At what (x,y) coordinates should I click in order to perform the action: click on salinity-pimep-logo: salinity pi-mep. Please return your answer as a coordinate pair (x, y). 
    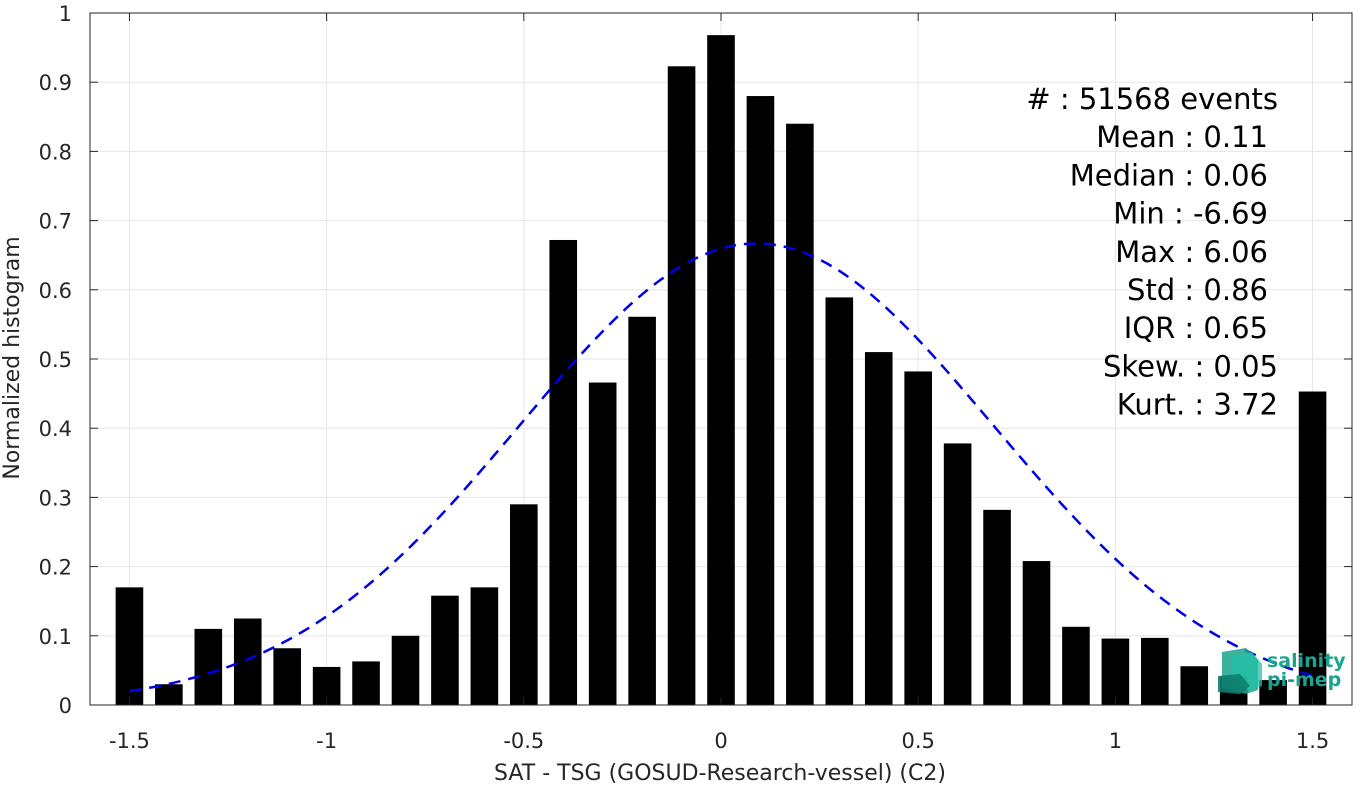
    Looking at the image, I should click on (1282, 671).